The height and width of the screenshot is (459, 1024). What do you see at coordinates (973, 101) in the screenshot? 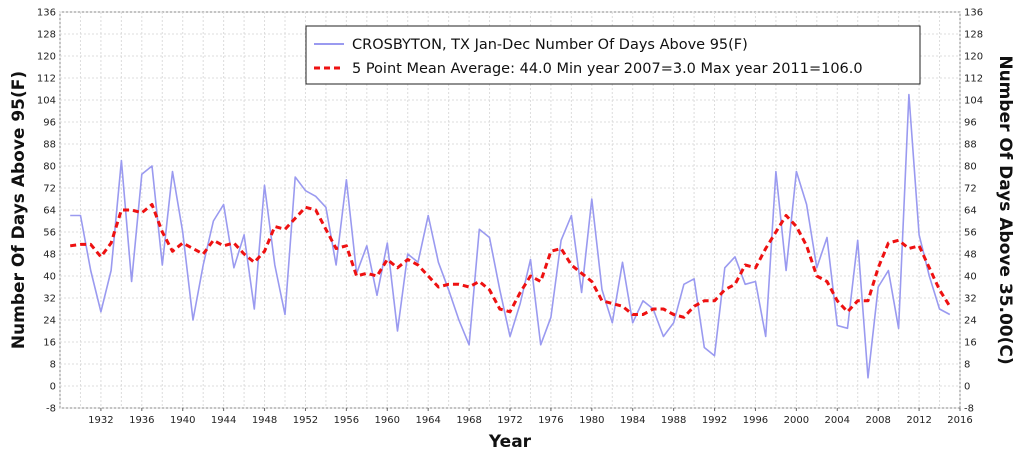
I see `y-tick-label-right: 104` at bounding box center [973, 101].